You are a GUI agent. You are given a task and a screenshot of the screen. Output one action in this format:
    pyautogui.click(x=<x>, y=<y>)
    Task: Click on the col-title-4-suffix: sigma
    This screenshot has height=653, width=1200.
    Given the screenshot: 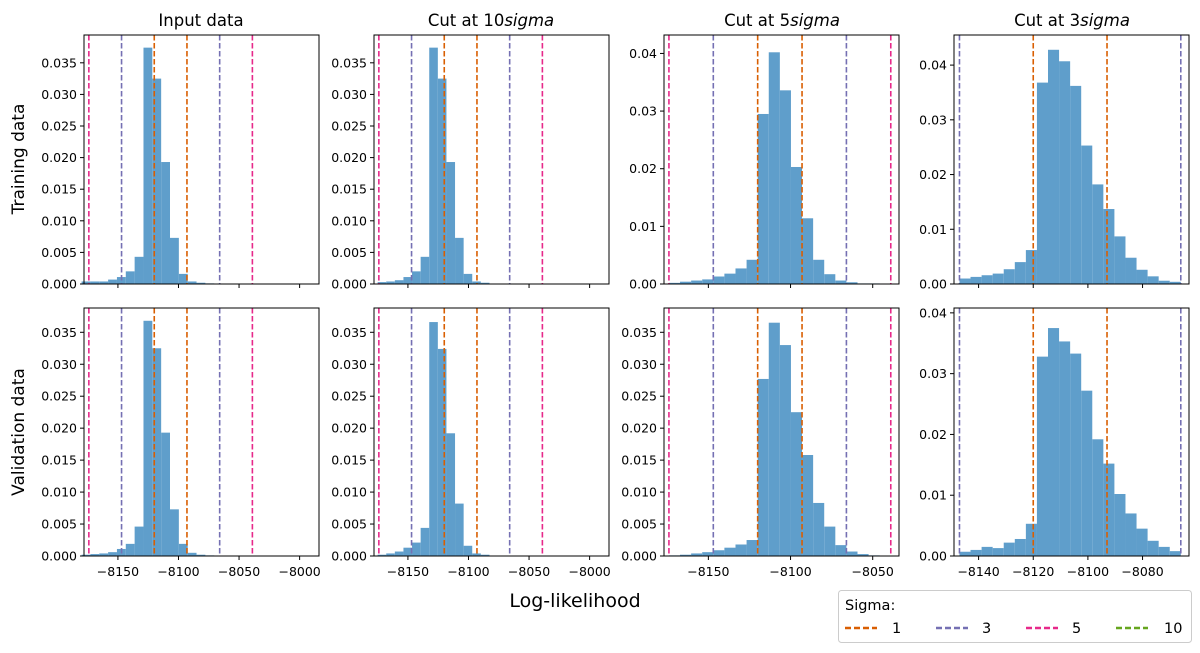 What is the action you would take?
    pyautogui.click(x=1105, y=20)
    